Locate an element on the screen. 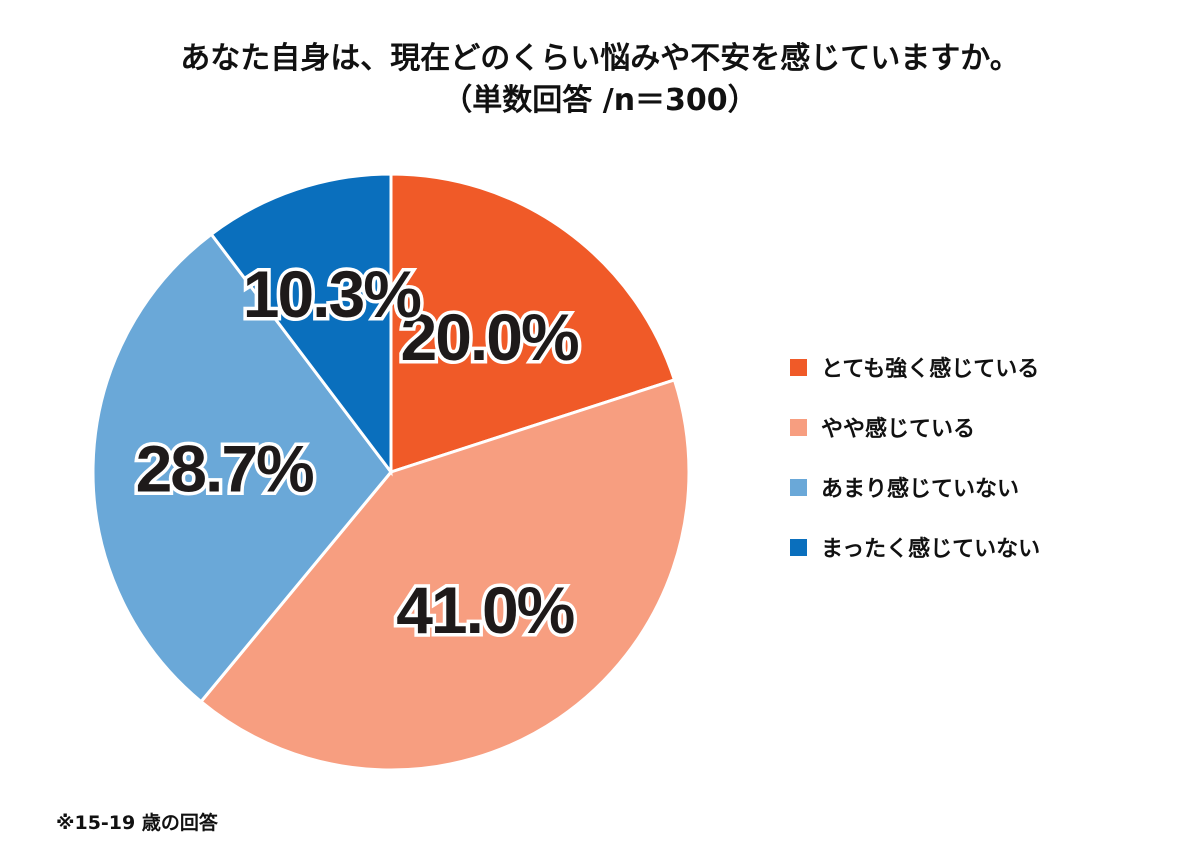 The image size is (1200, 866). slice-data-label: 20.0% is located at coordinates (489, 337).